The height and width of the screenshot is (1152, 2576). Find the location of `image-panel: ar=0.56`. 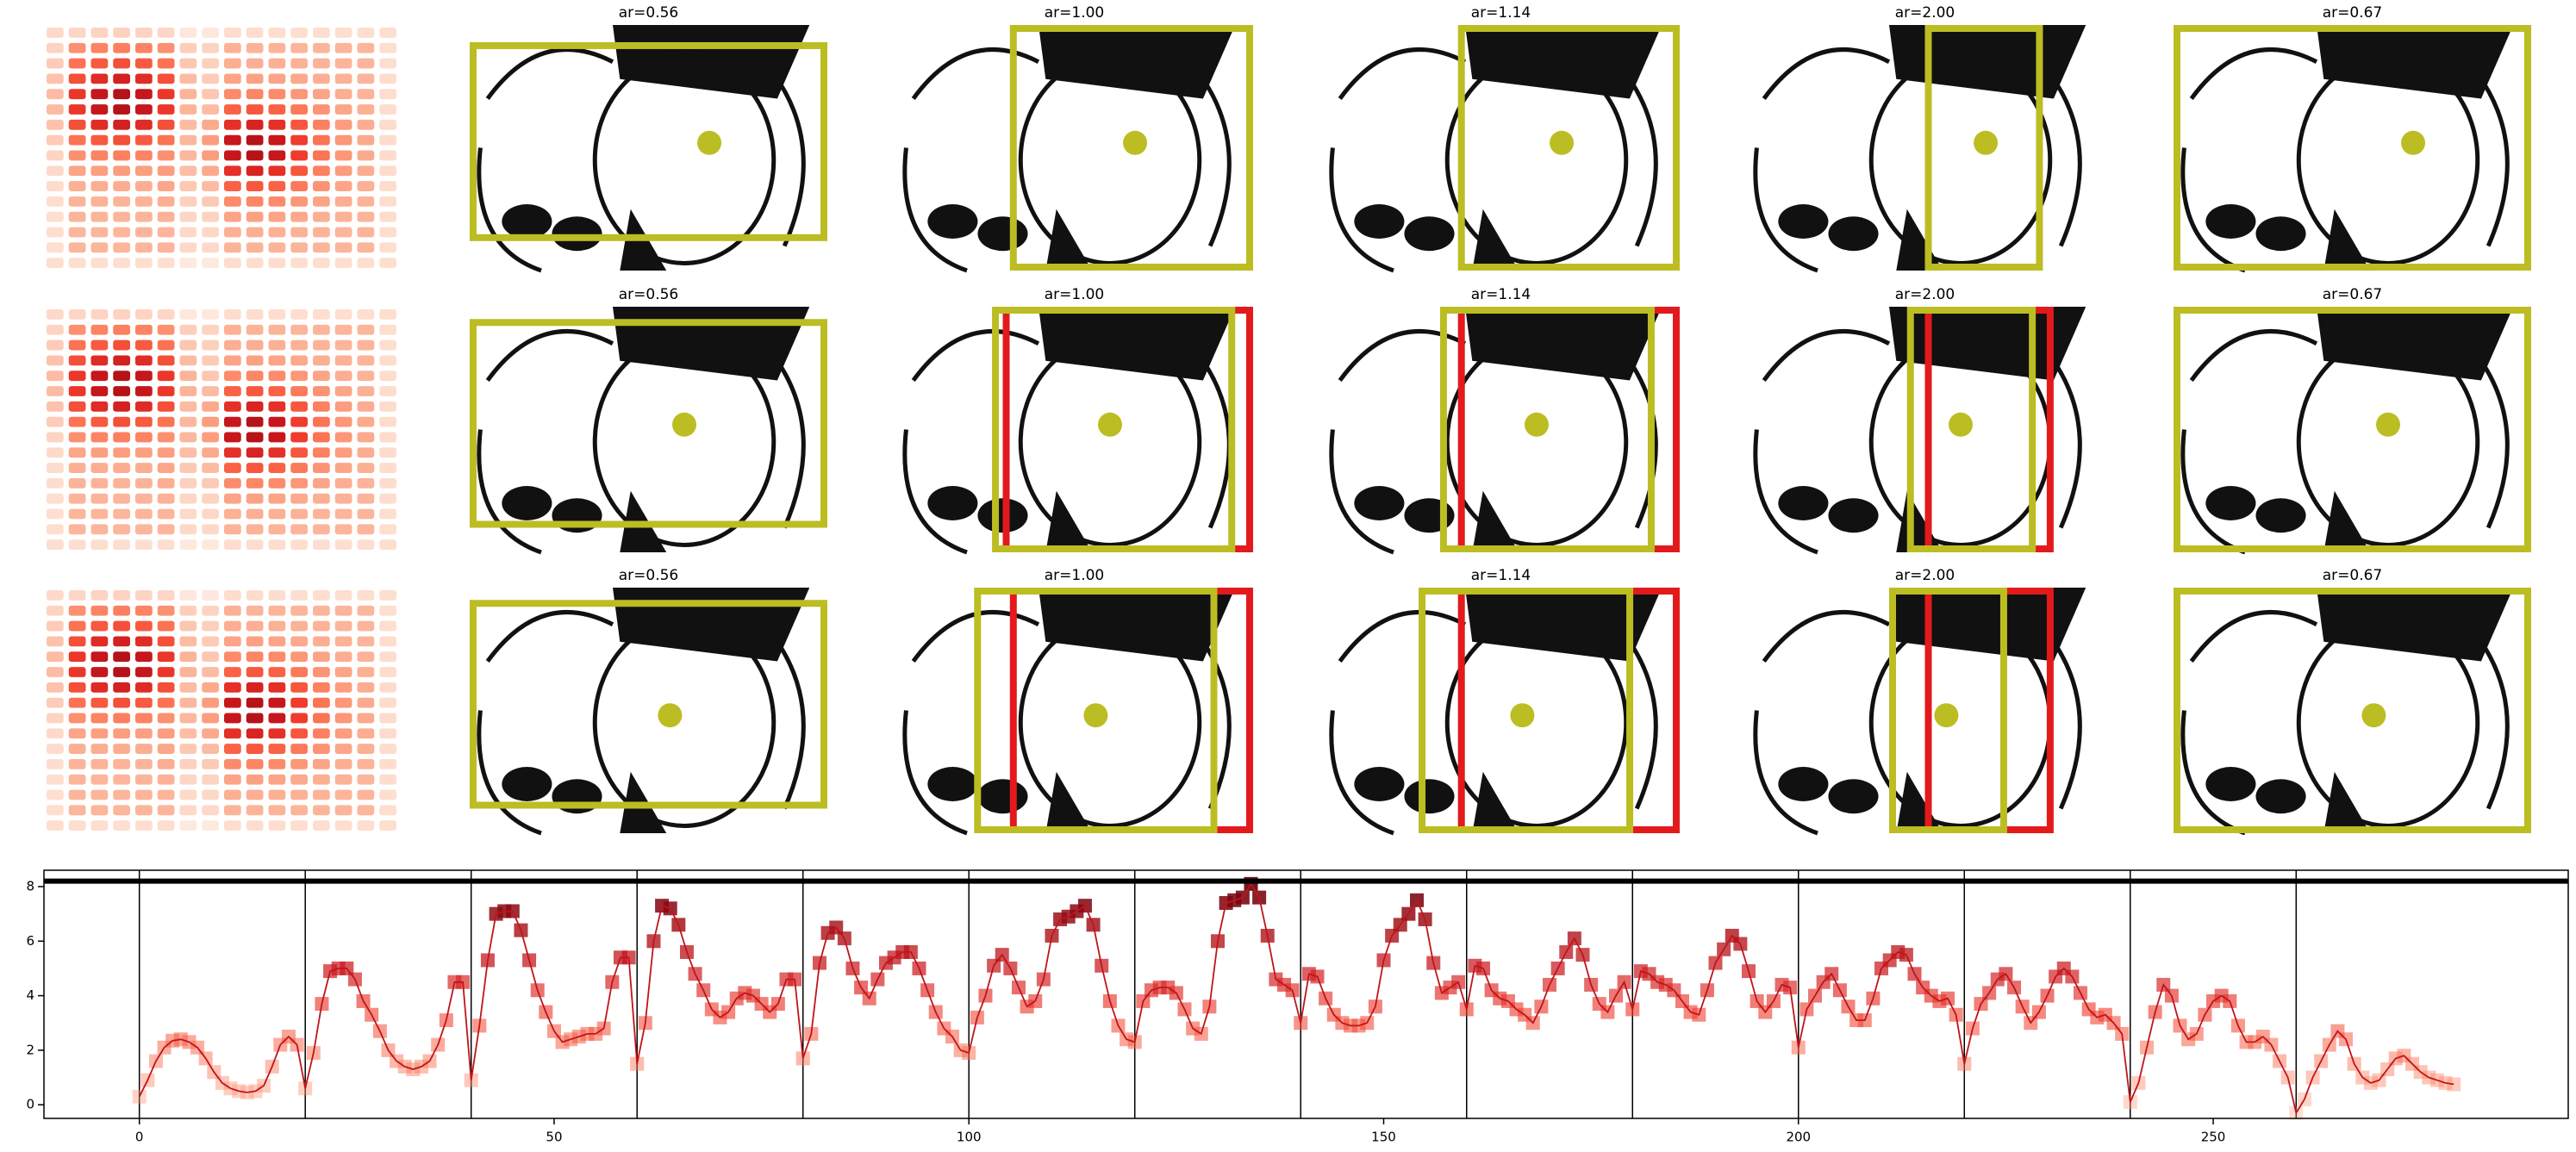

image-panel: ar=0.56 is located at coordinates (648, 420).